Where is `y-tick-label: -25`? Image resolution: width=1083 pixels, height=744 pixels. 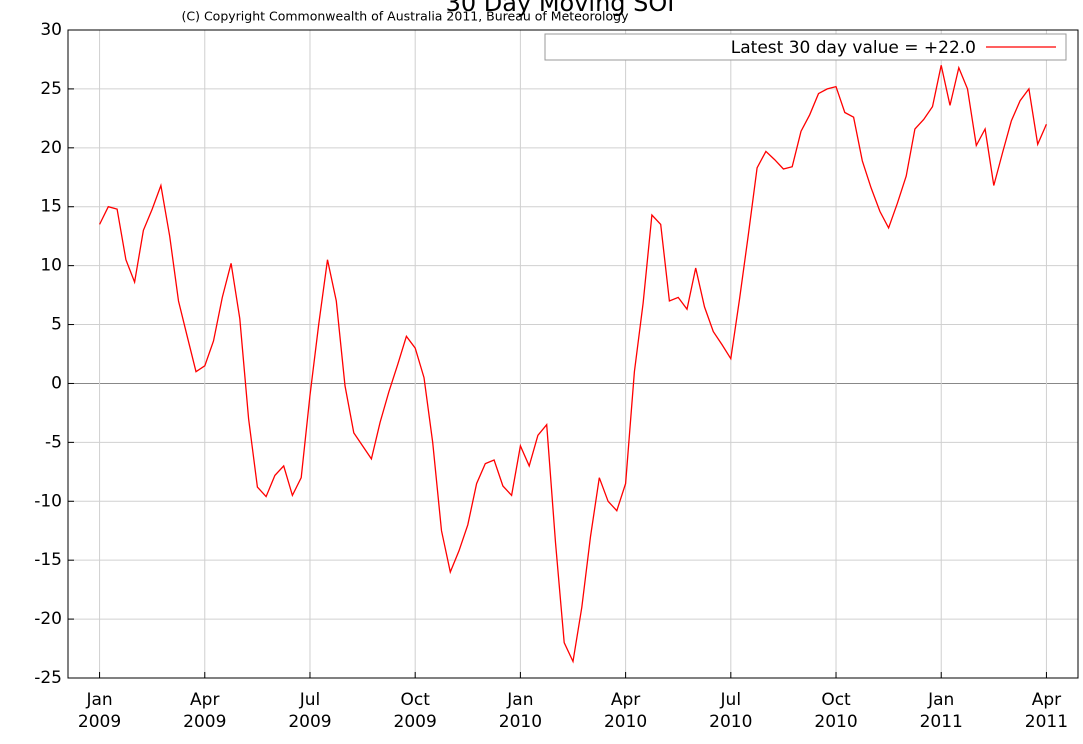
y-tick-label: -25 is located at coordinates (48, 678).